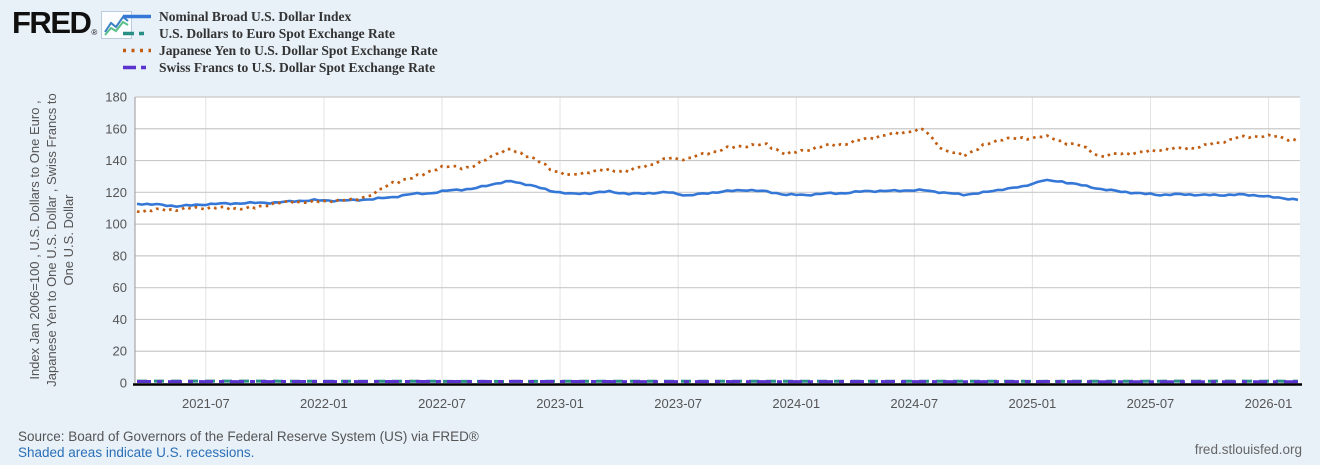 The width and height of the screenshot is (1320, 465). Describe the element at coordinates (94, 32) in the screenshot. I see `fred-logo-registered-mark: ®` at that location.